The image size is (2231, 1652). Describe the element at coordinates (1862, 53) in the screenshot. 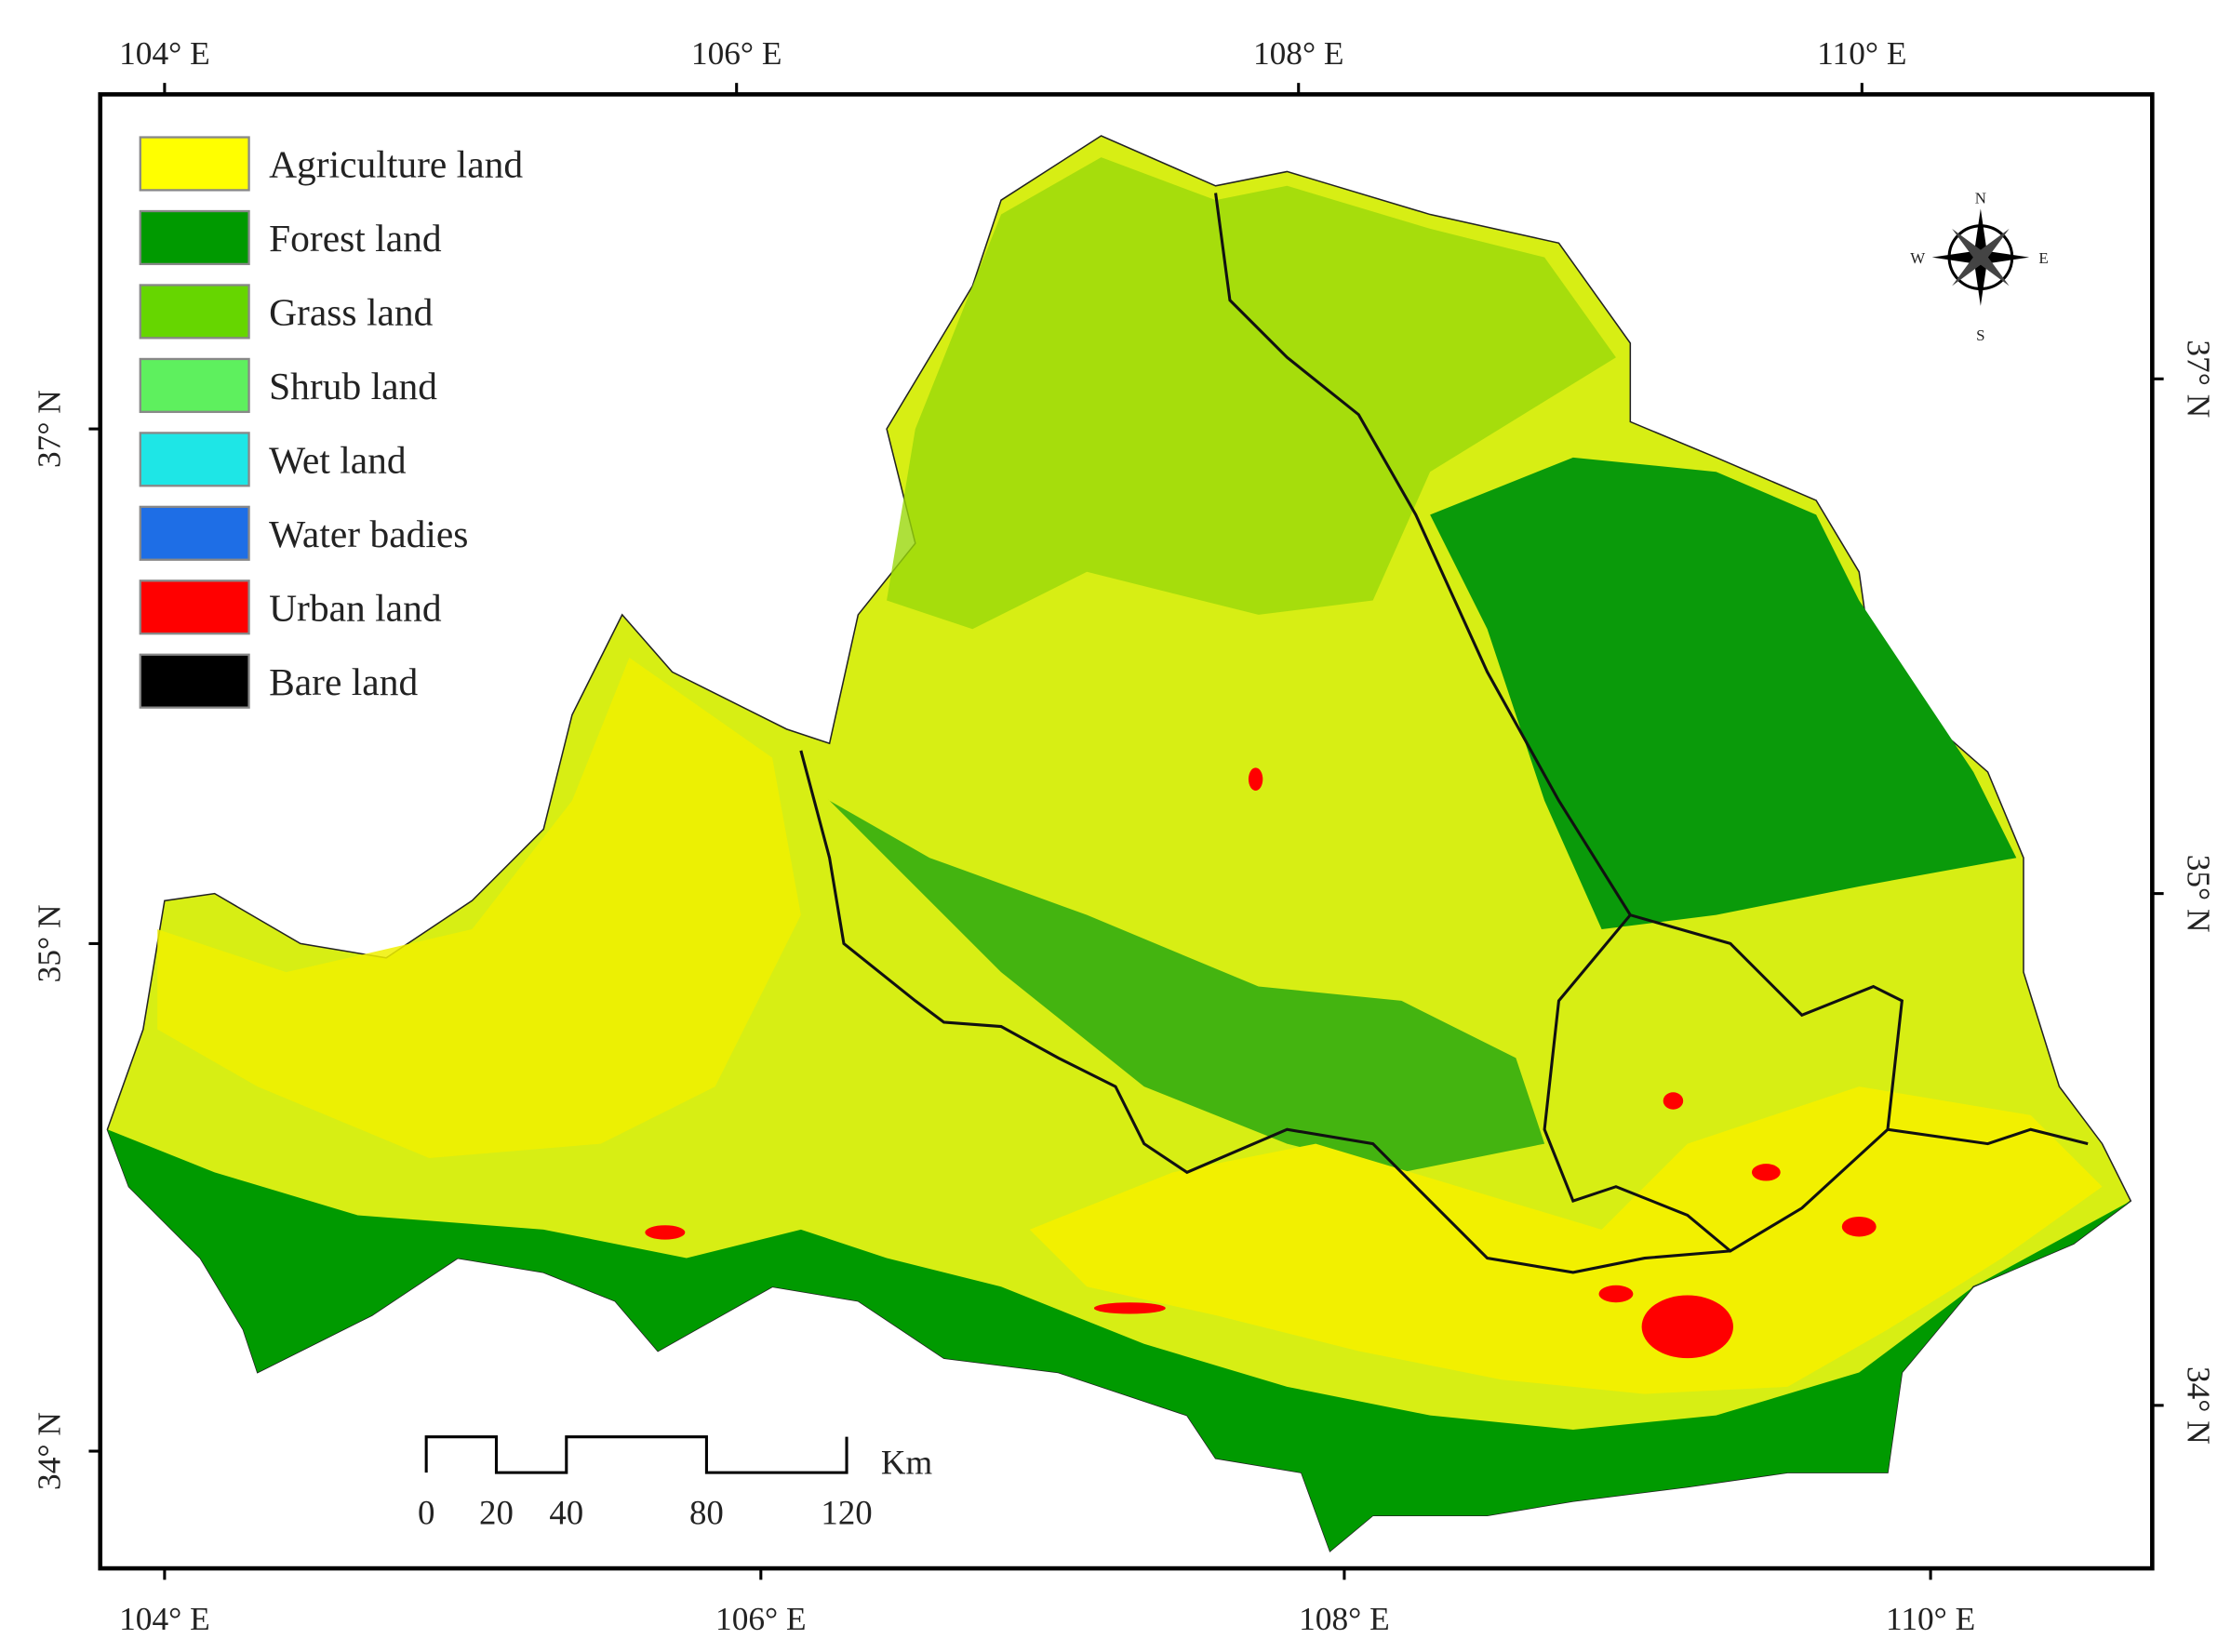

I see `top-axis-label: 110° E` at that location.